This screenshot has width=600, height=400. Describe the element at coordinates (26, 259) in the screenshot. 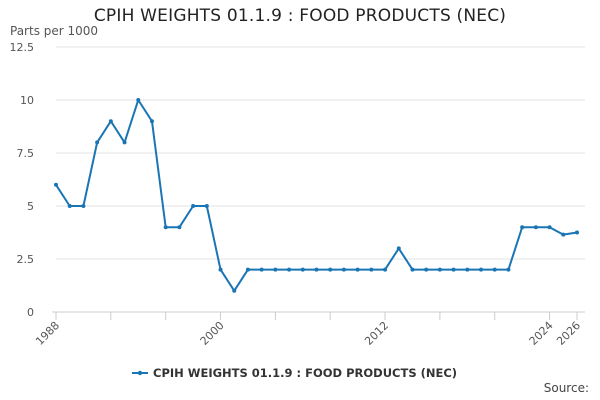

I see `y-tick-label: 2.5` at that location.